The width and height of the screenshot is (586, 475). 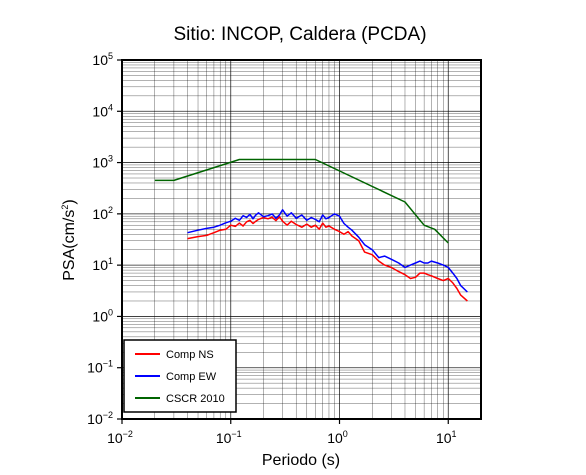 What do you see at coordinates (191, 377) in the screenshot?
I see `legend-label-ew: Comp EW` at bounding box center [191, 377].